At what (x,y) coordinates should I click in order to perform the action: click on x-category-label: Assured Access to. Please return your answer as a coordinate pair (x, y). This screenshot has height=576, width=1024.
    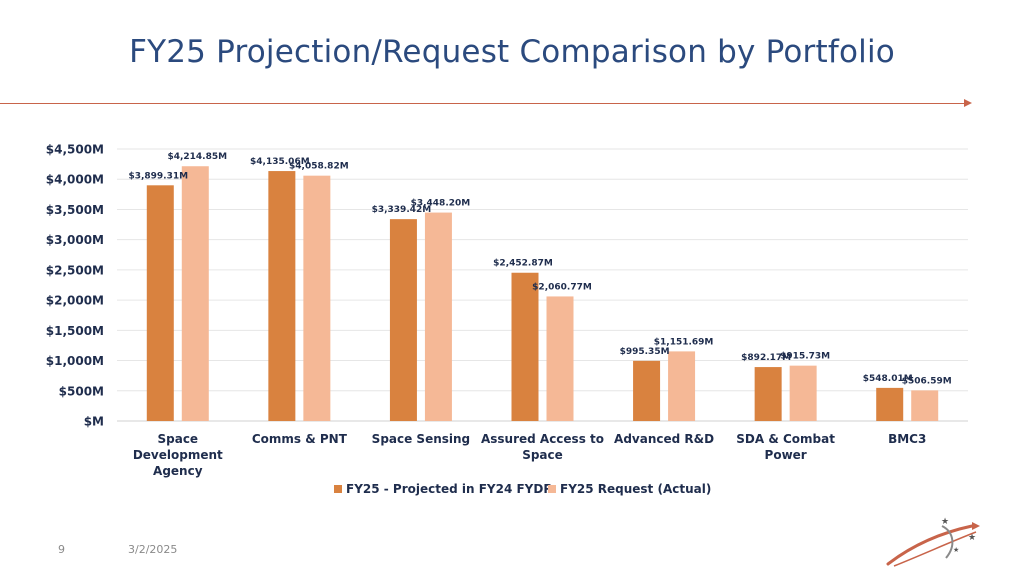
    Looking at the image, I should click on (542, 439).